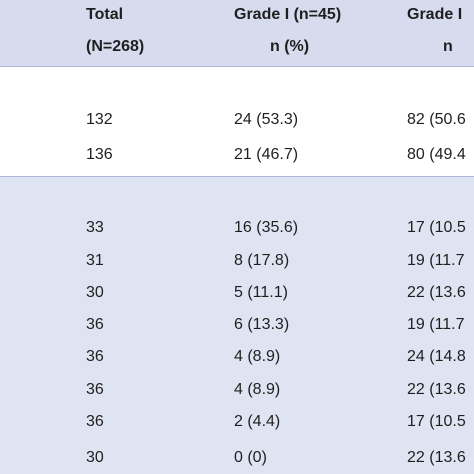  Describe the element at coordinates (266, 227) in the screenshot. I see `cell-grade-i: 16 (35.6)` at that location.